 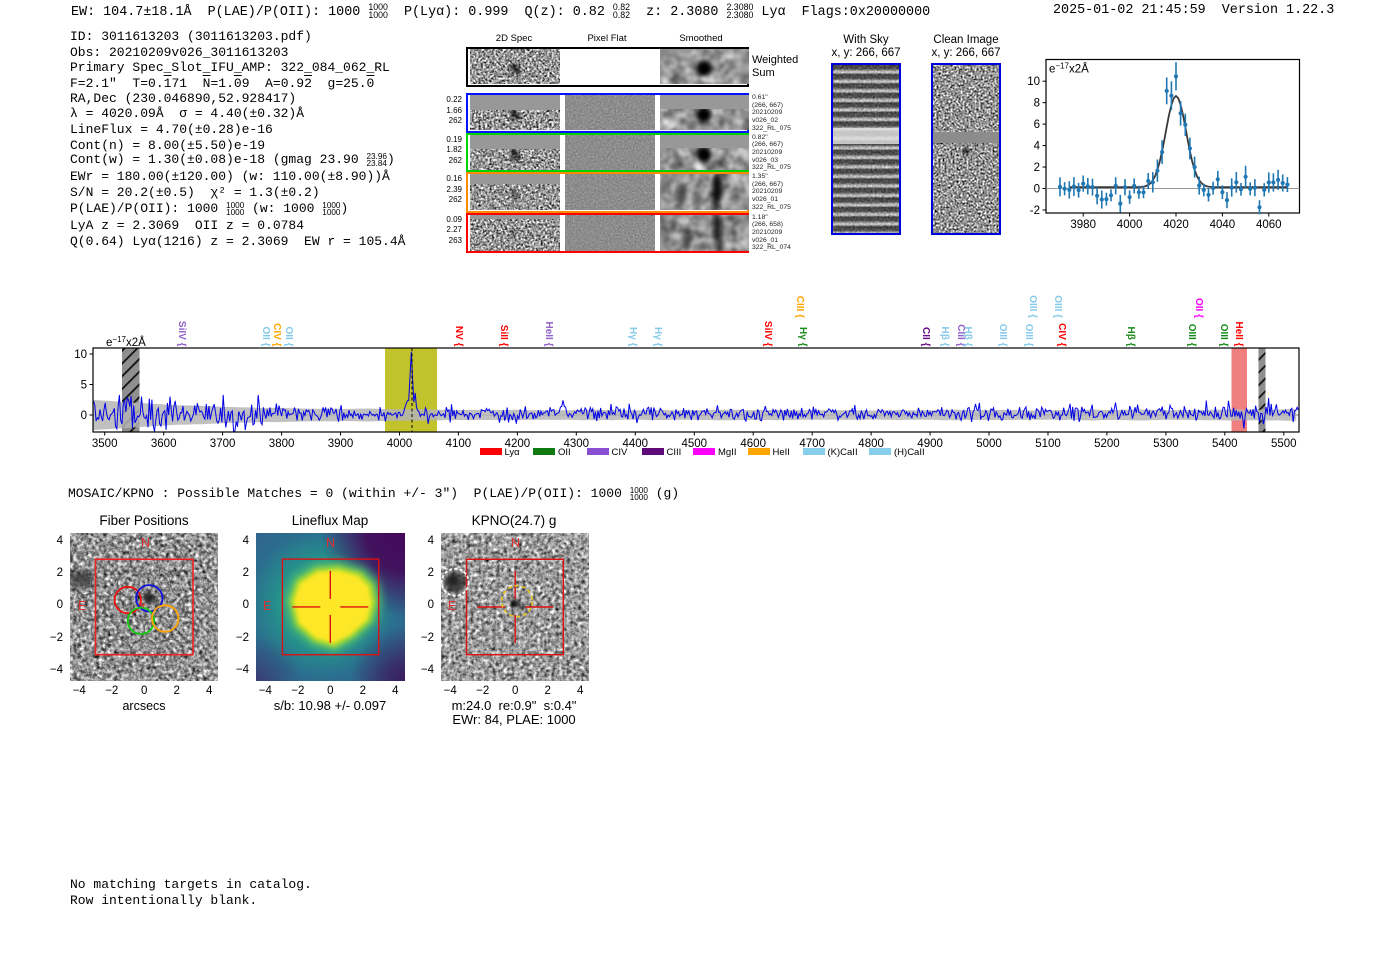 I want to click on svg-text: 5, so click(x=84, y=386).